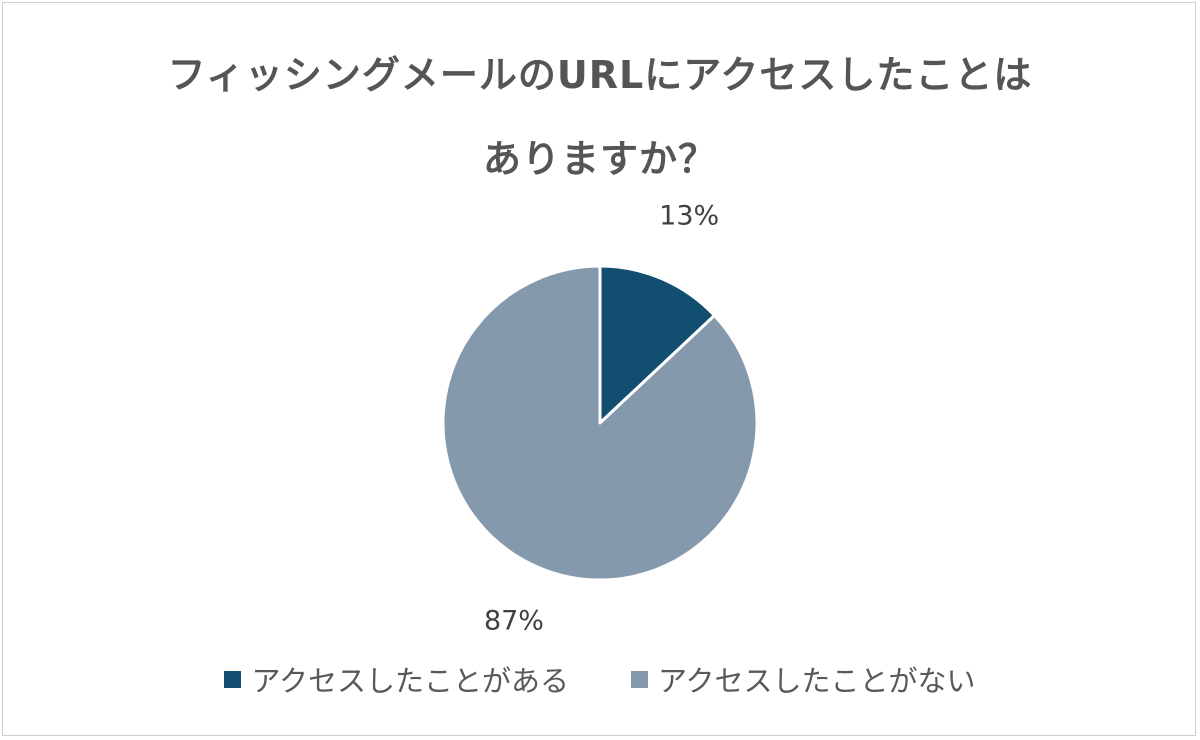 Image resolution: width=1200 pixels, height=740 pixels. Describe the element at coordinates (599, 159) in the screenshot. I see `chart-title-line-2: ありますか？` at that location.